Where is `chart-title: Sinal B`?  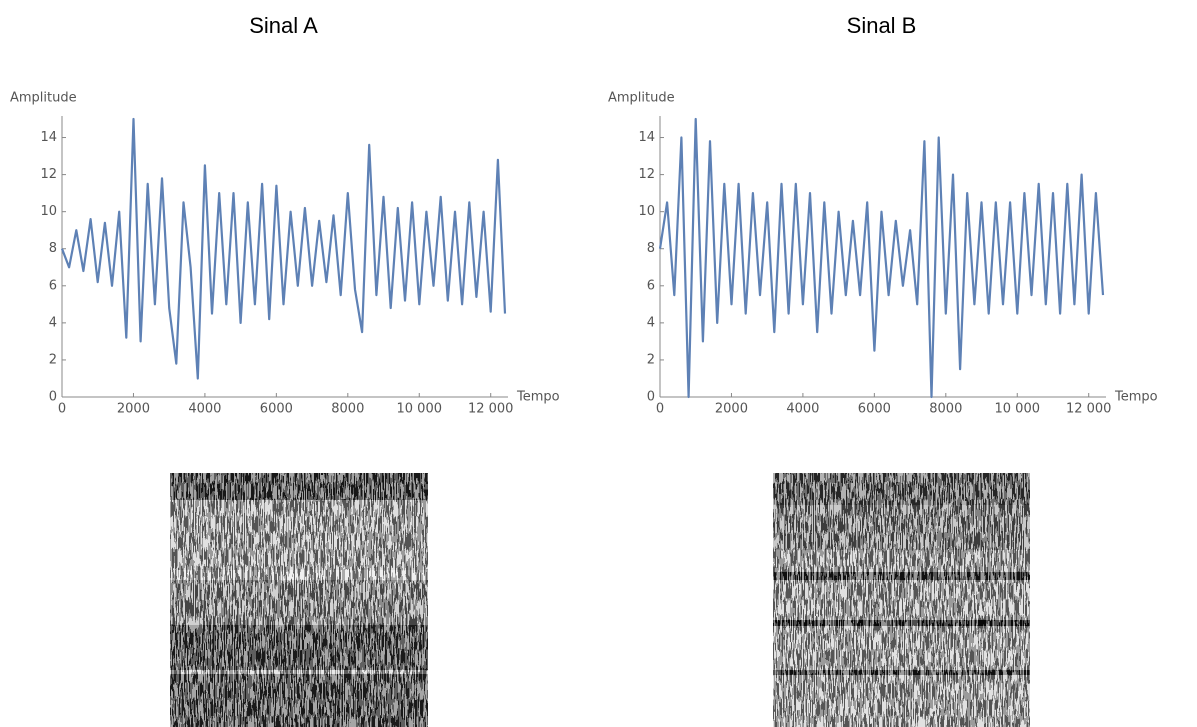 chart-title: Sinal B is located at coordinates (882, 25).